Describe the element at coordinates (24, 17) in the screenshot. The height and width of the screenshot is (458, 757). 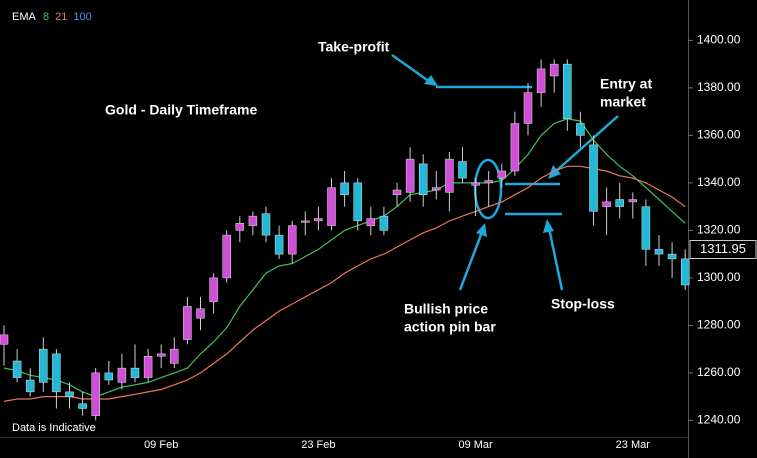
I see `legend-title: EMA` at that location.